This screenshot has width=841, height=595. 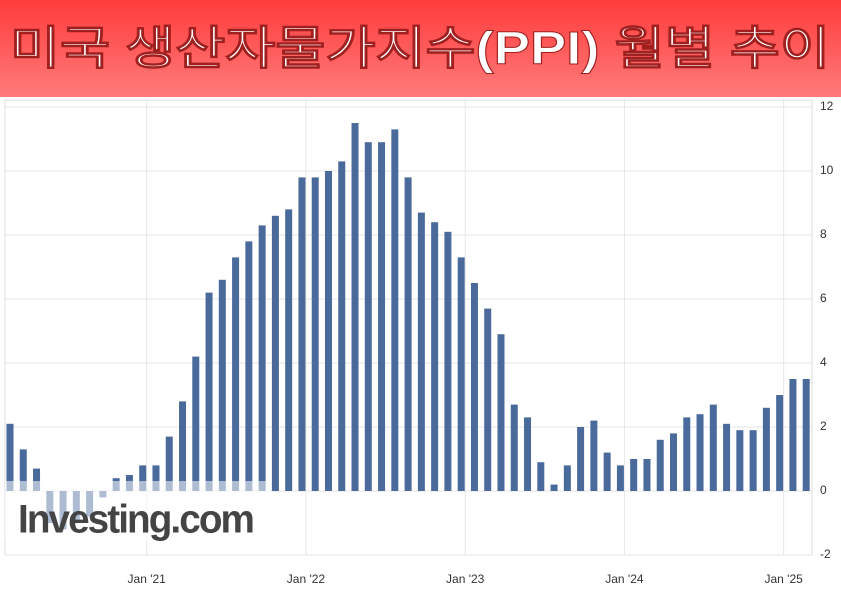 What do you see at coordinates (823, 362) in the screenshot?
I see `y-tick-label: 4` at bounding box center [823, 362].